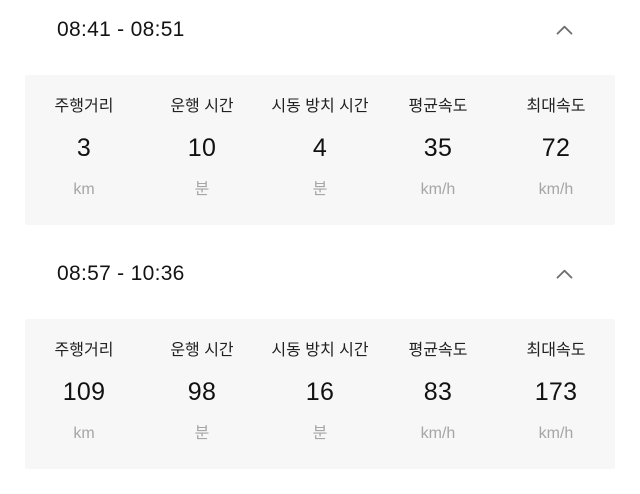 This screenshot has height=494, width=640. I want to click on stat-value: 4, so click(320, 148).